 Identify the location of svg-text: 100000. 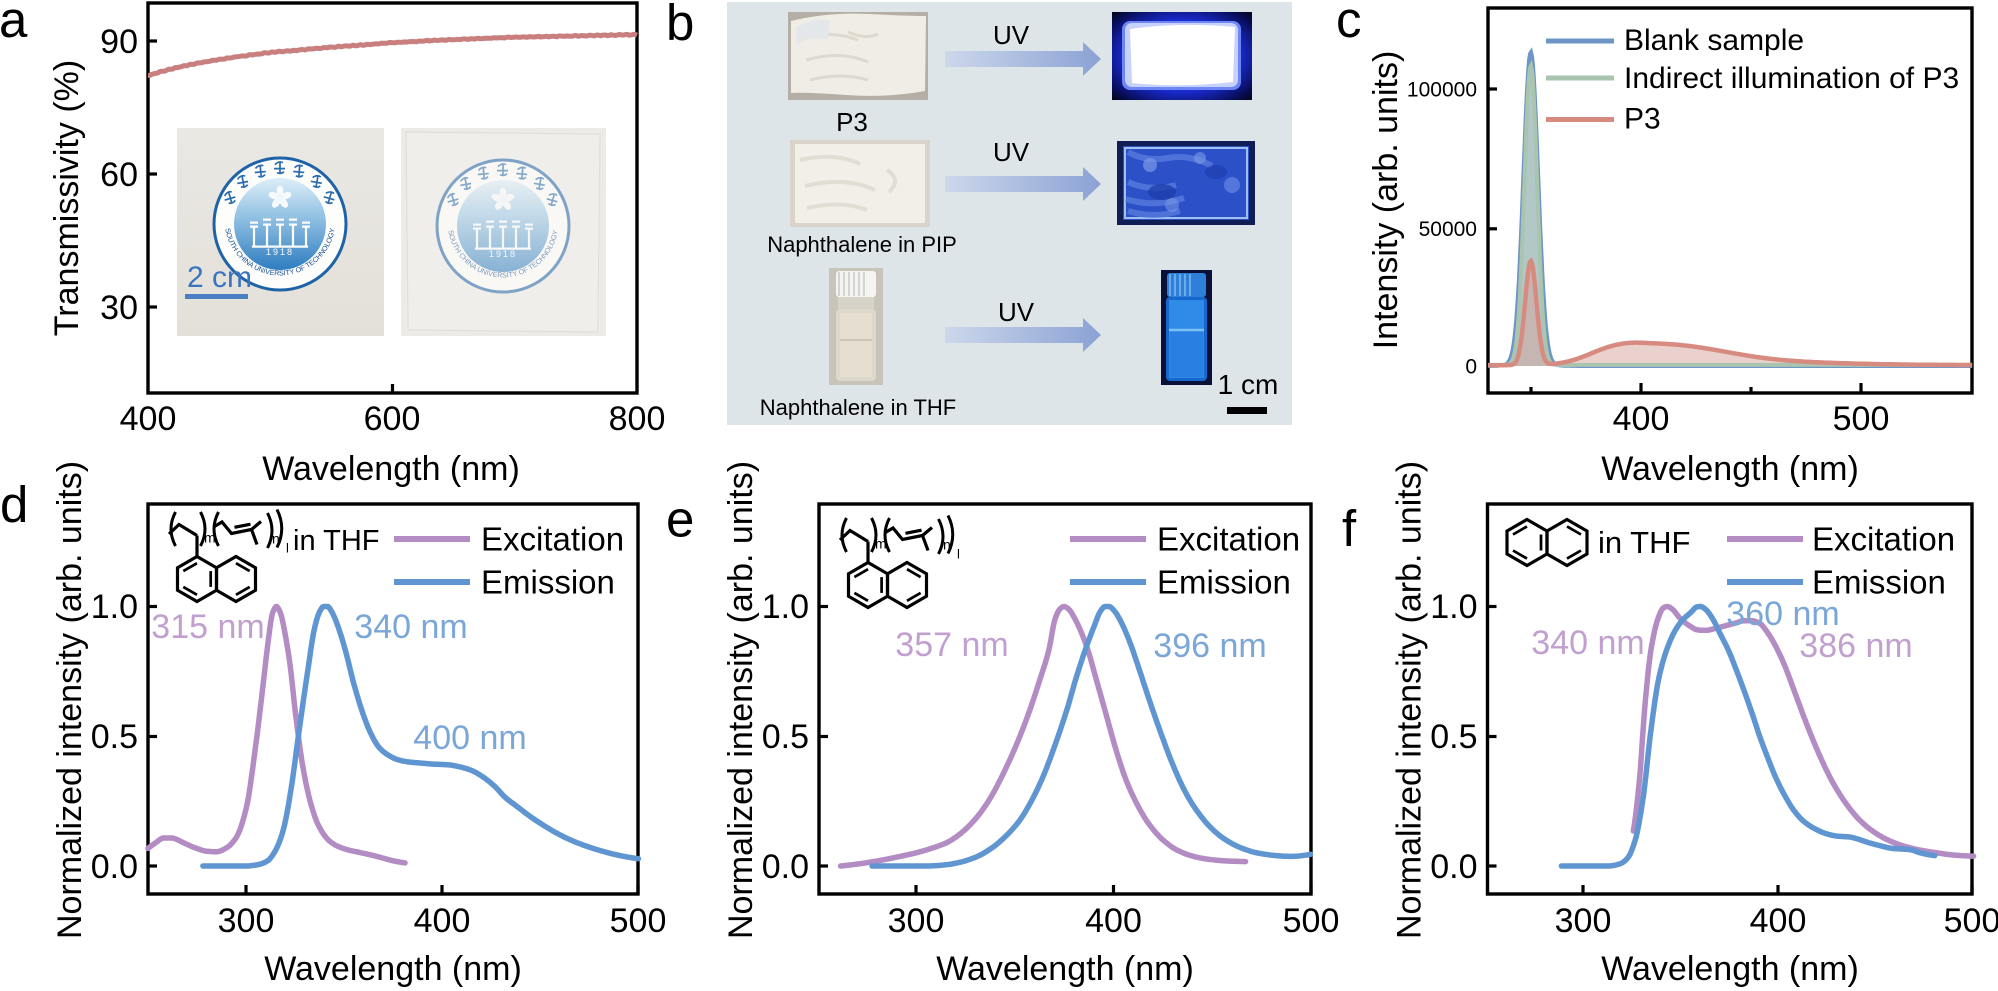
(1442, 90).